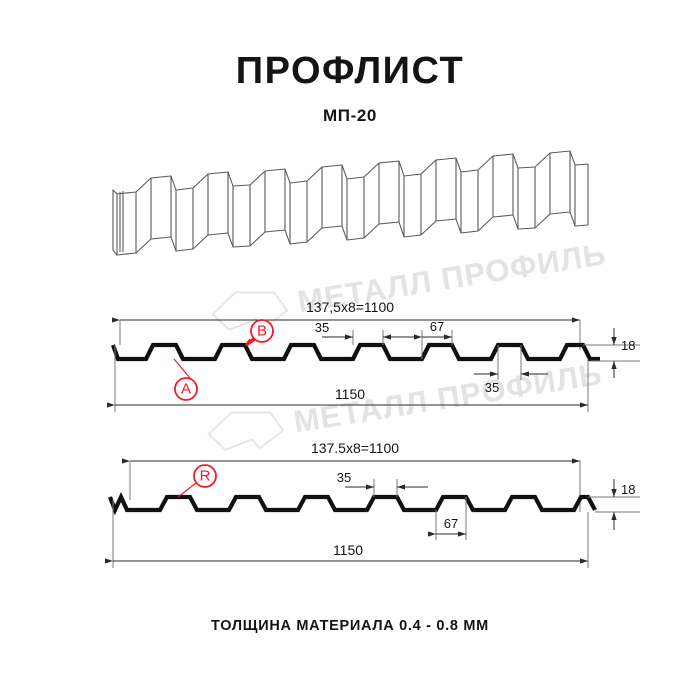 The height and width of the screenshot is (700, 700). Describe the element at coordinates (382, 483) in the screenshot. I see `dimension-crest-35-bottom: 35` at that location.